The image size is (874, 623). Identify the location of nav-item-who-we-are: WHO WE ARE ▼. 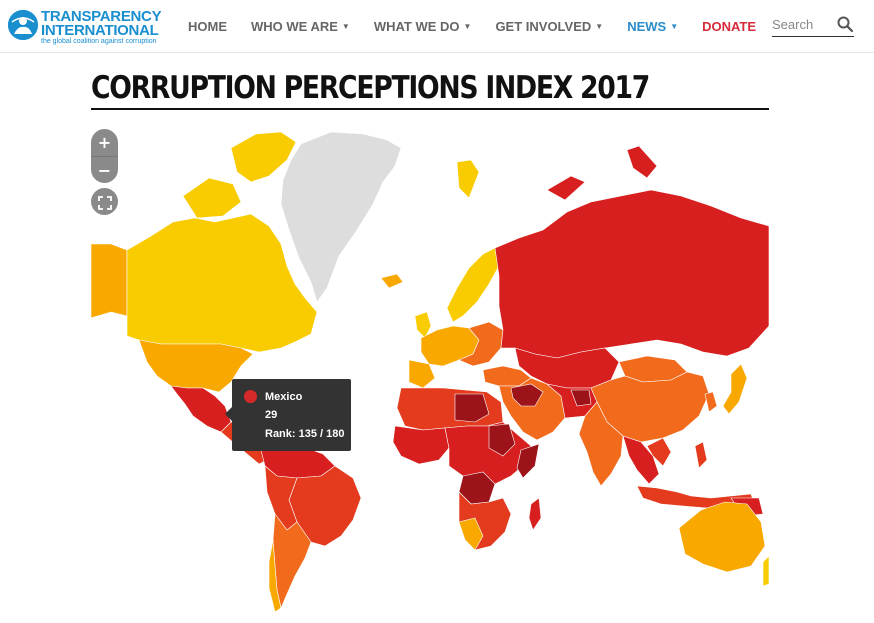
(300, 26).